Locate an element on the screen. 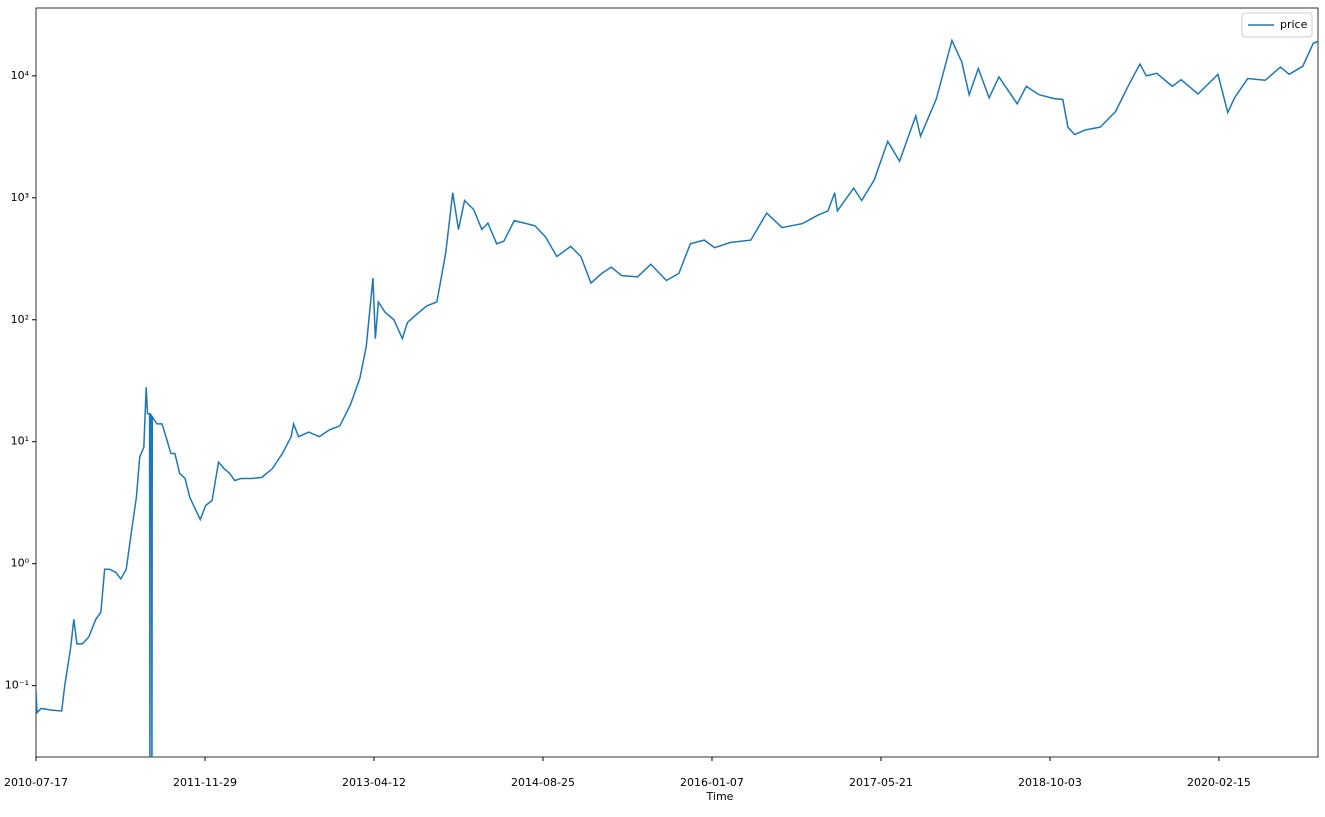 The height and width of the screenshot is (817, 1325). y-tick-label: 10⁴ is located at coordinates (20, 75).